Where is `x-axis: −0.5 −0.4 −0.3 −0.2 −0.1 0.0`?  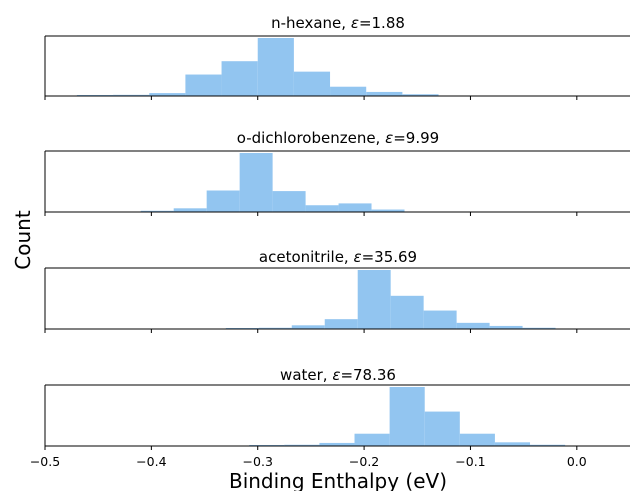 x-axis: −0.5 −0.4 −0.3 −0.2 −0.1 0.0 is located at coordinates (308, 461).